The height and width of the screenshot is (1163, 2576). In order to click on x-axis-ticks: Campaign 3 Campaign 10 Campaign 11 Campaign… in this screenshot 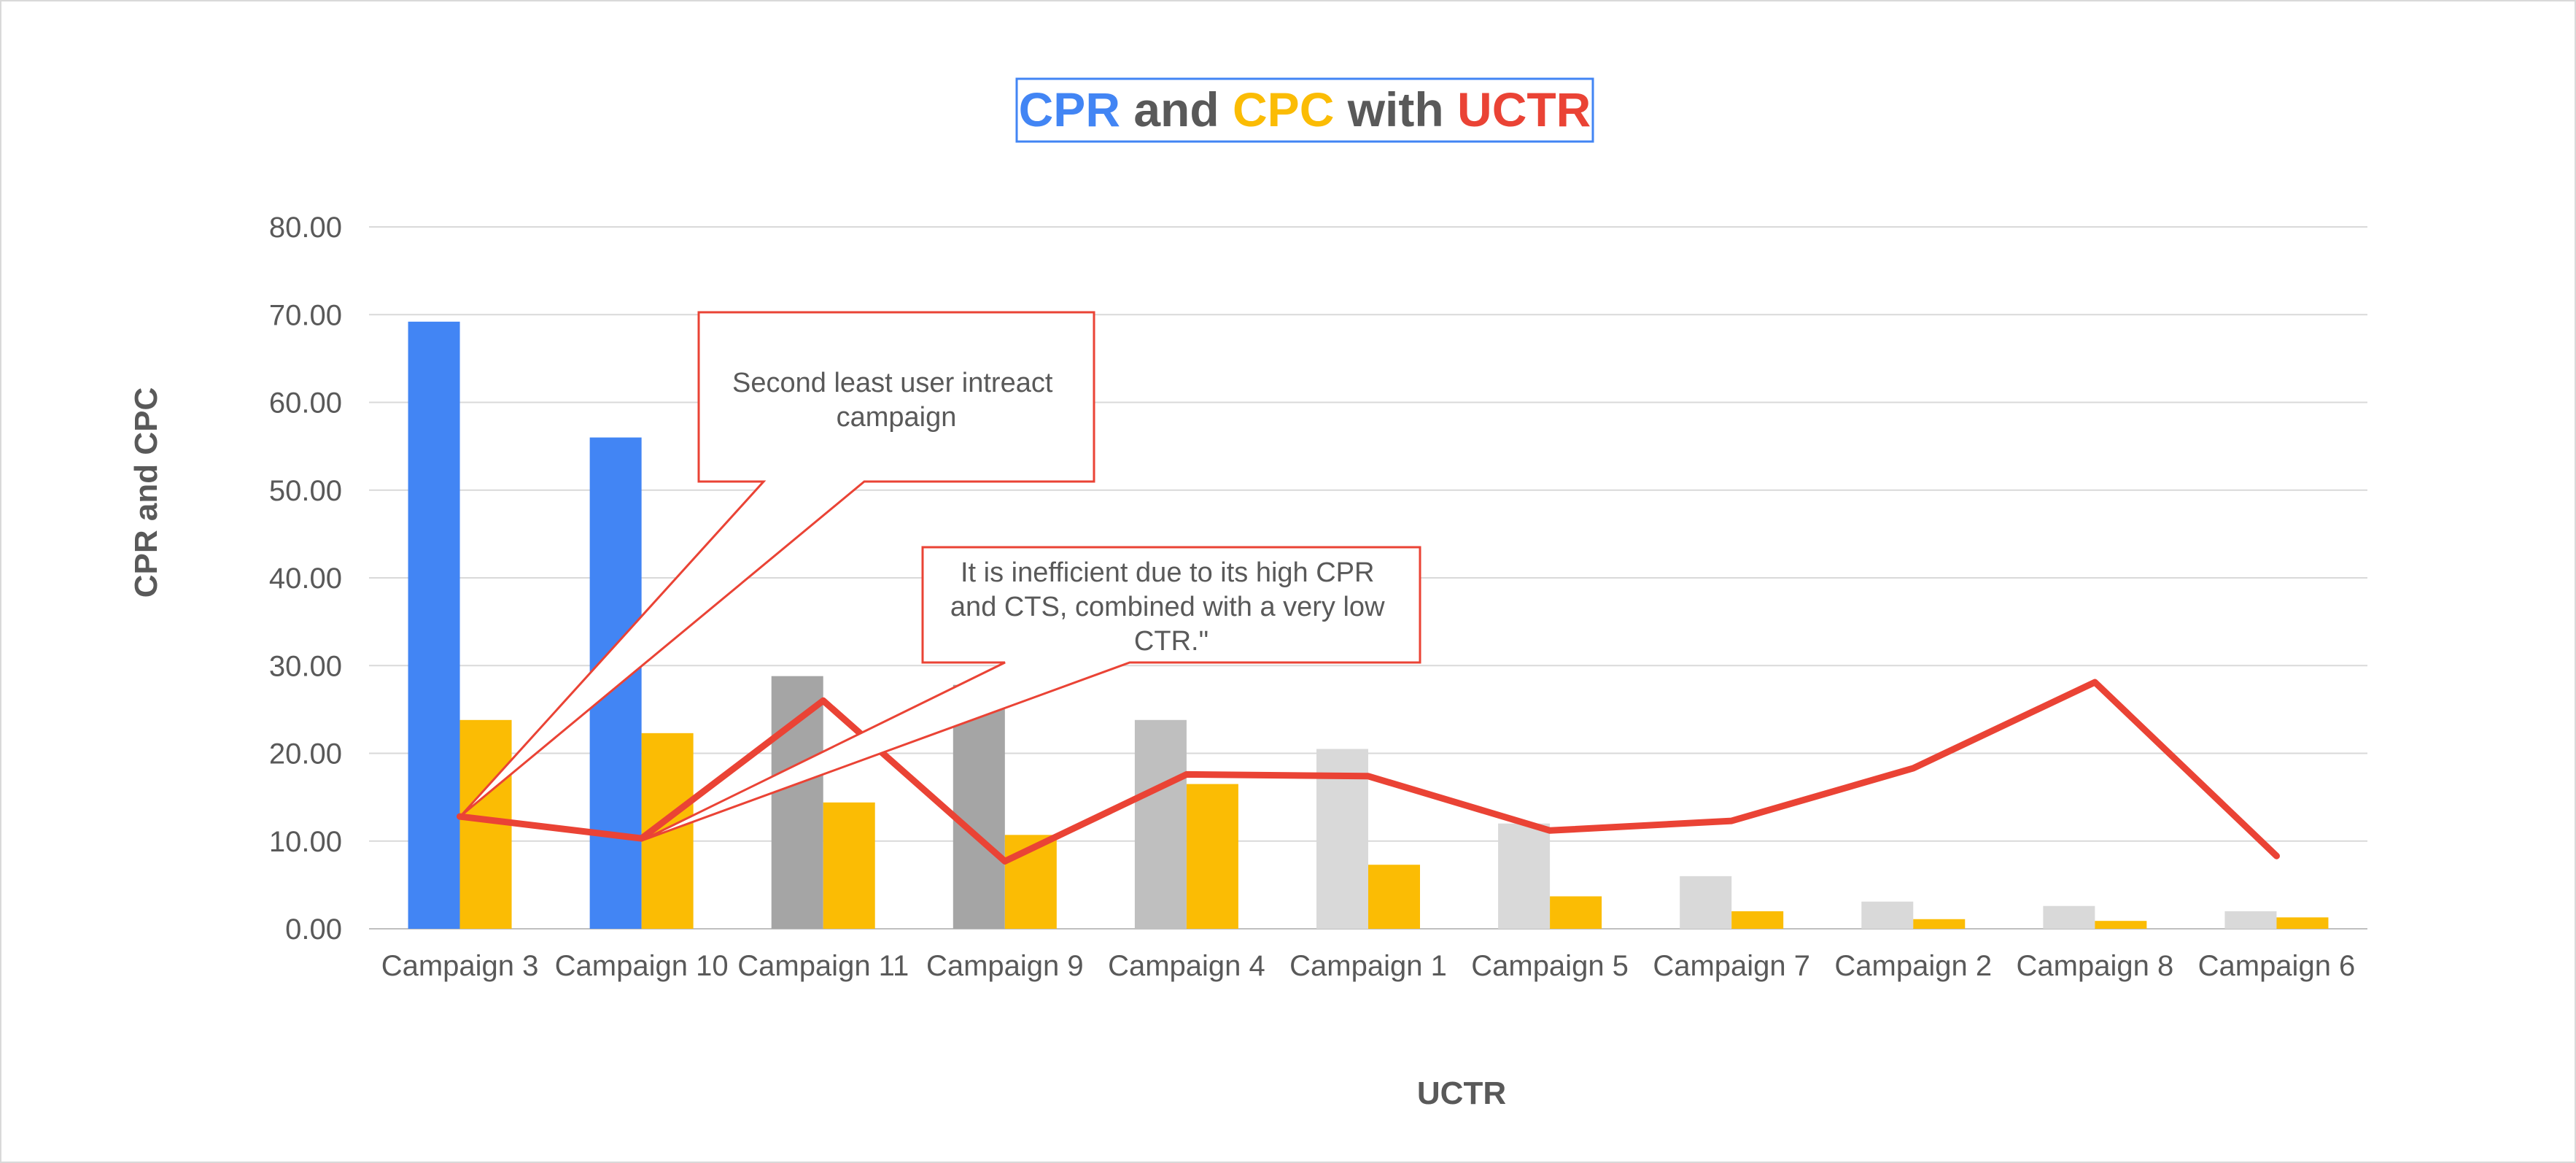, I will do `click(1368, 966)`.